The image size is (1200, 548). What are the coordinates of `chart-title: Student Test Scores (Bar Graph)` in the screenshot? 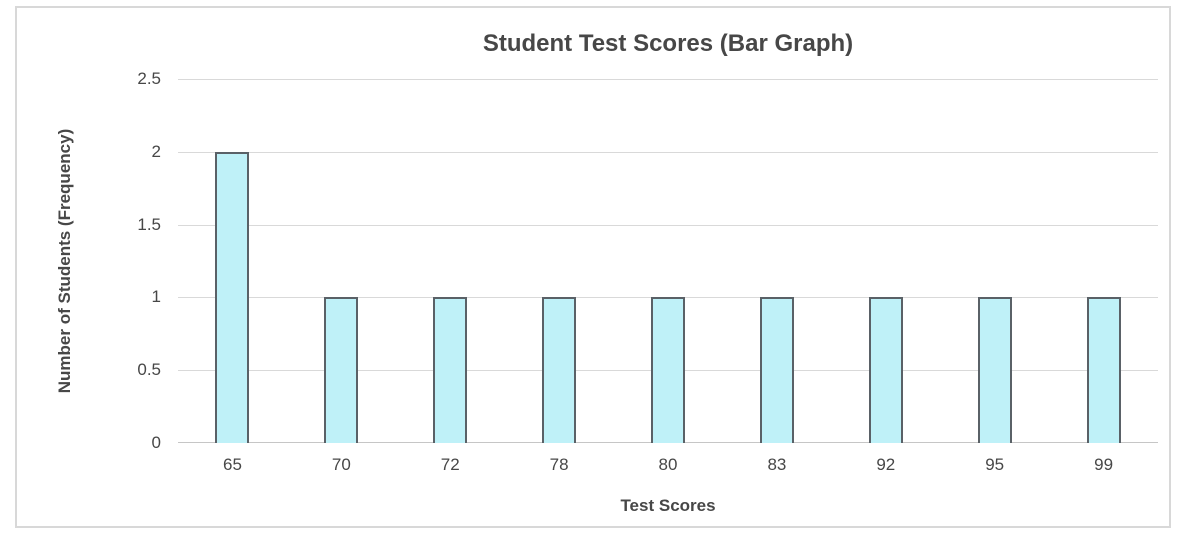 It's located at (668, 43).